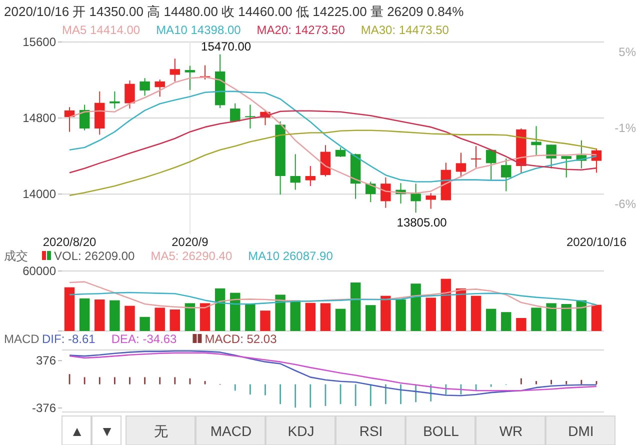 This screenshot has width=640, height=445. What do you see at coordinates (69, 242) in the screenshot?
I see `x-tick-label: 2020/8/20` at bounding box center [69, 242].